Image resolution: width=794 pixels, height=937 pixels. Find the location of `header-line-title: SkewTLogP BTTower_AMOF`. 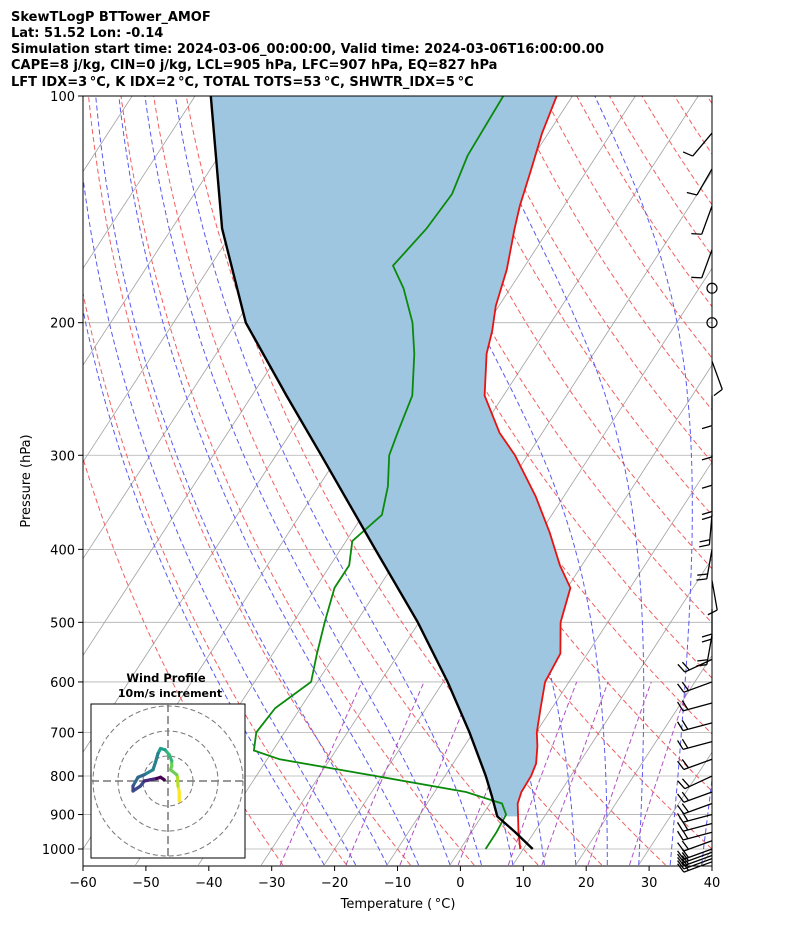

header-line-title: SkewTLogP BTTower_AMOF is located at coordinates (111, 17).